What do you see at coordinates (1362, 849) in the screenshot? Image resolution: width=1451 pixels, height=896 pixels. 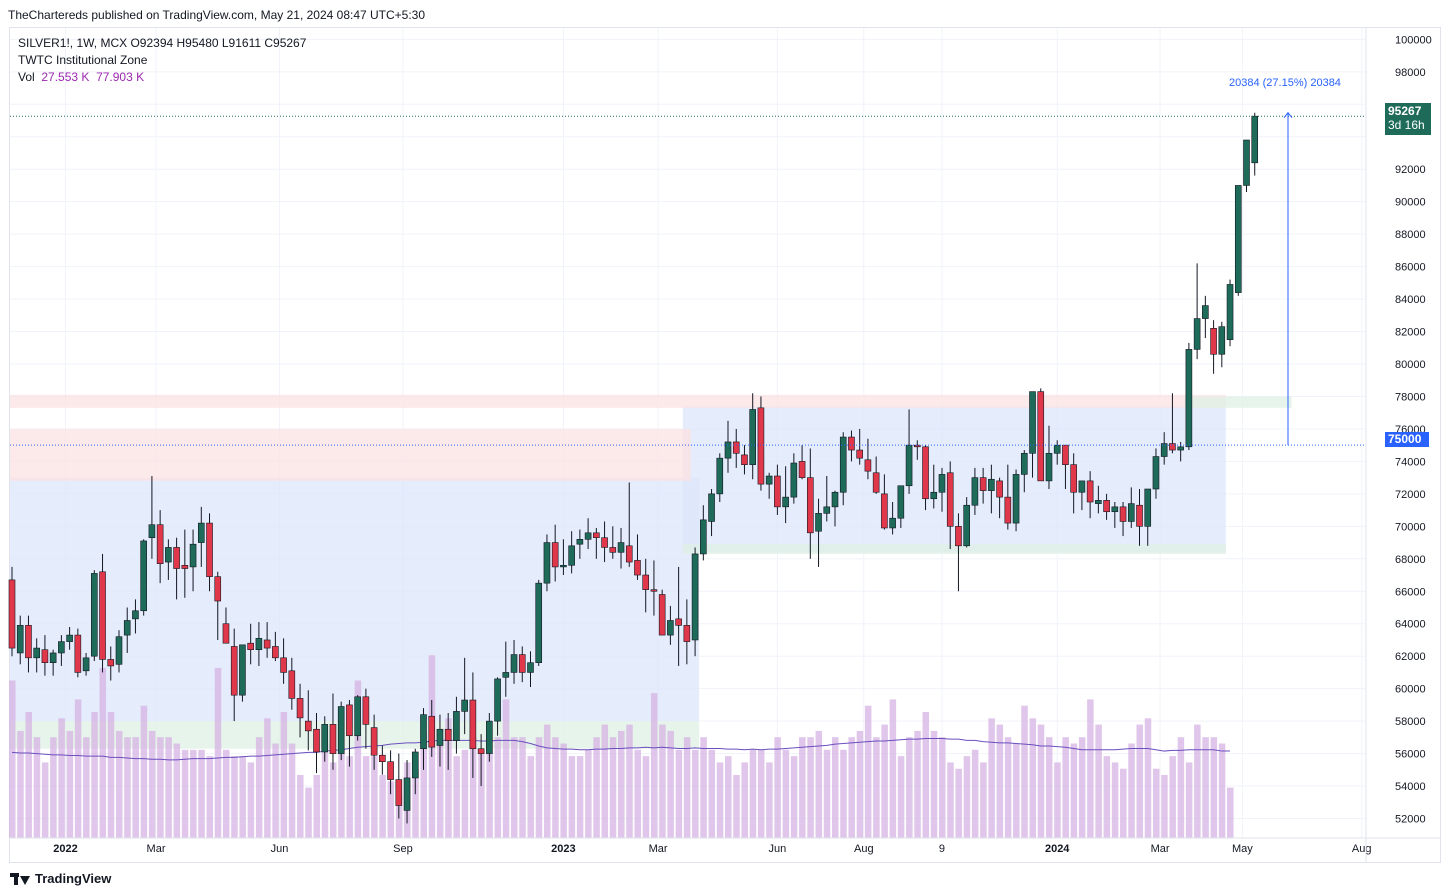 I see `x-tick-label: Aug` at bounding box center [1362, 849].